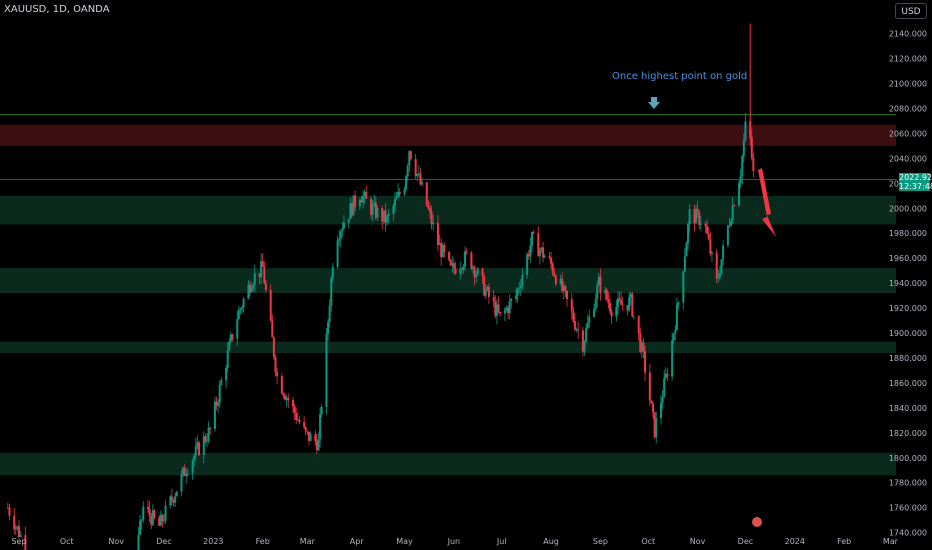 Image resolution: width=932 pixels, height=550 pixels. Describe the element at coordinates (767, 202) in the screenshot. I see `red-down-arrow` at that location.